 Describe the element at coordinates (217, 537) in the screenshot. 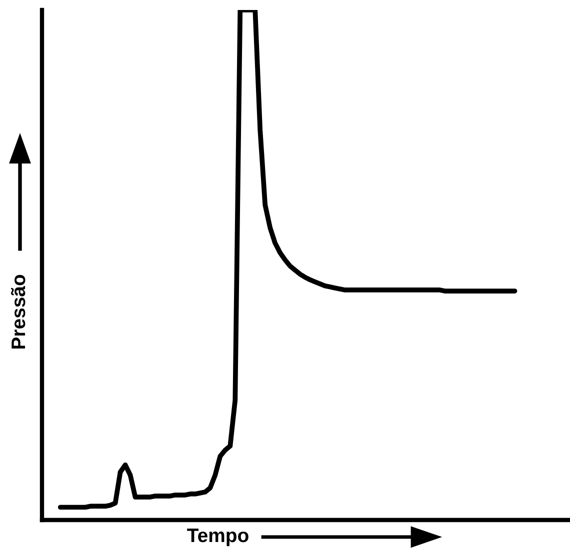

I see `x-axis-title: Tempo` at that location.